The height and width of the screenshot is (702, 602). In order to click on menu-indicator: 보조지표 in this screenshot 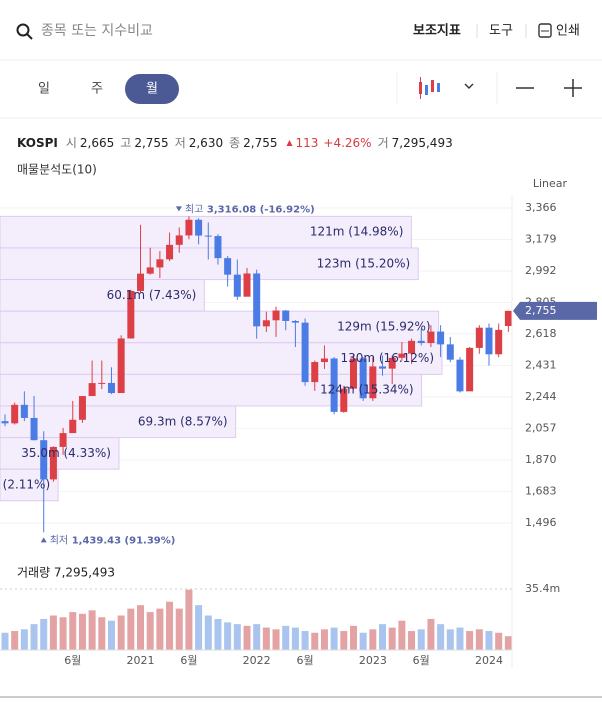, I will do `click(437, 31)`.